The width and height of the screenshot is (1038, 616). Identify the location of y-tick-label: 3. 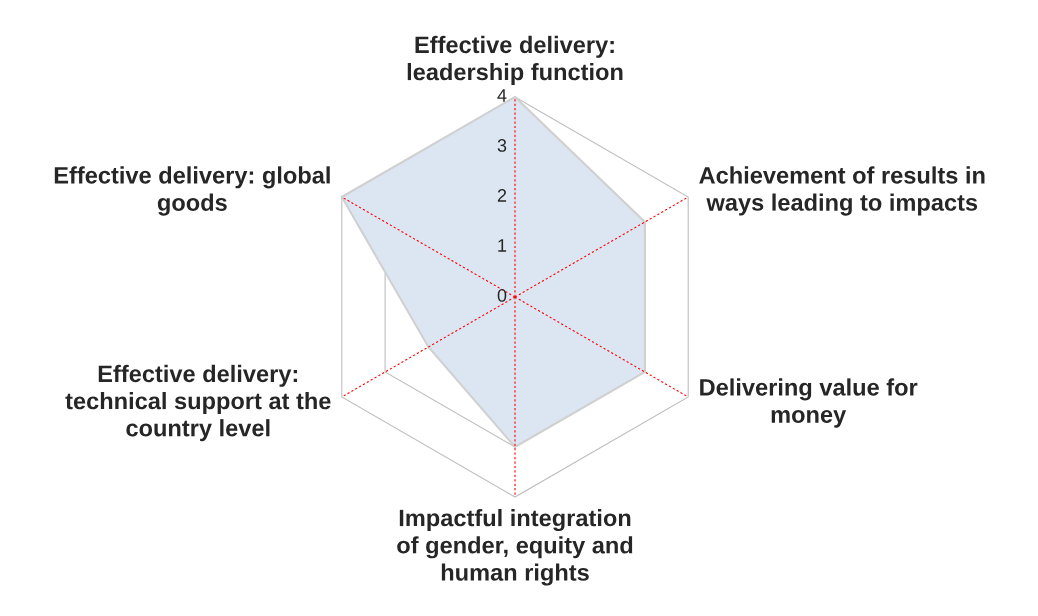
(502, 145).